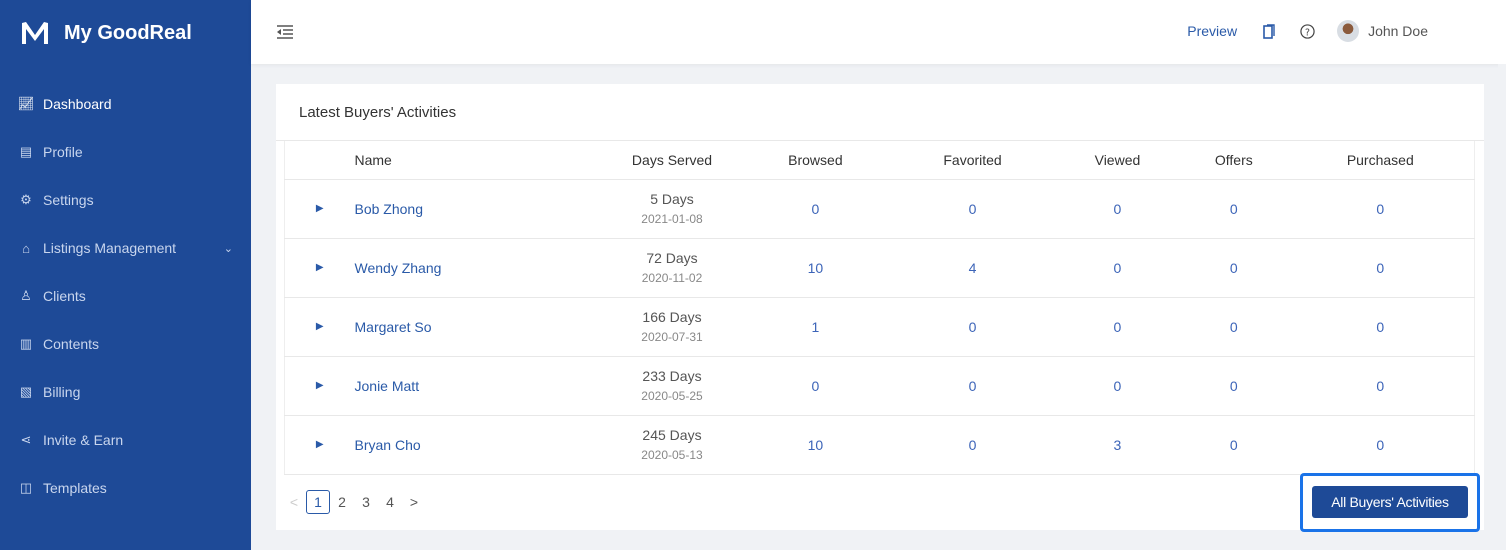  What do you see at coordinates (125, 488) in the screenshot?
I see `sidebar-item-templates: ◫ Templates` at bounding box center [125, 488].